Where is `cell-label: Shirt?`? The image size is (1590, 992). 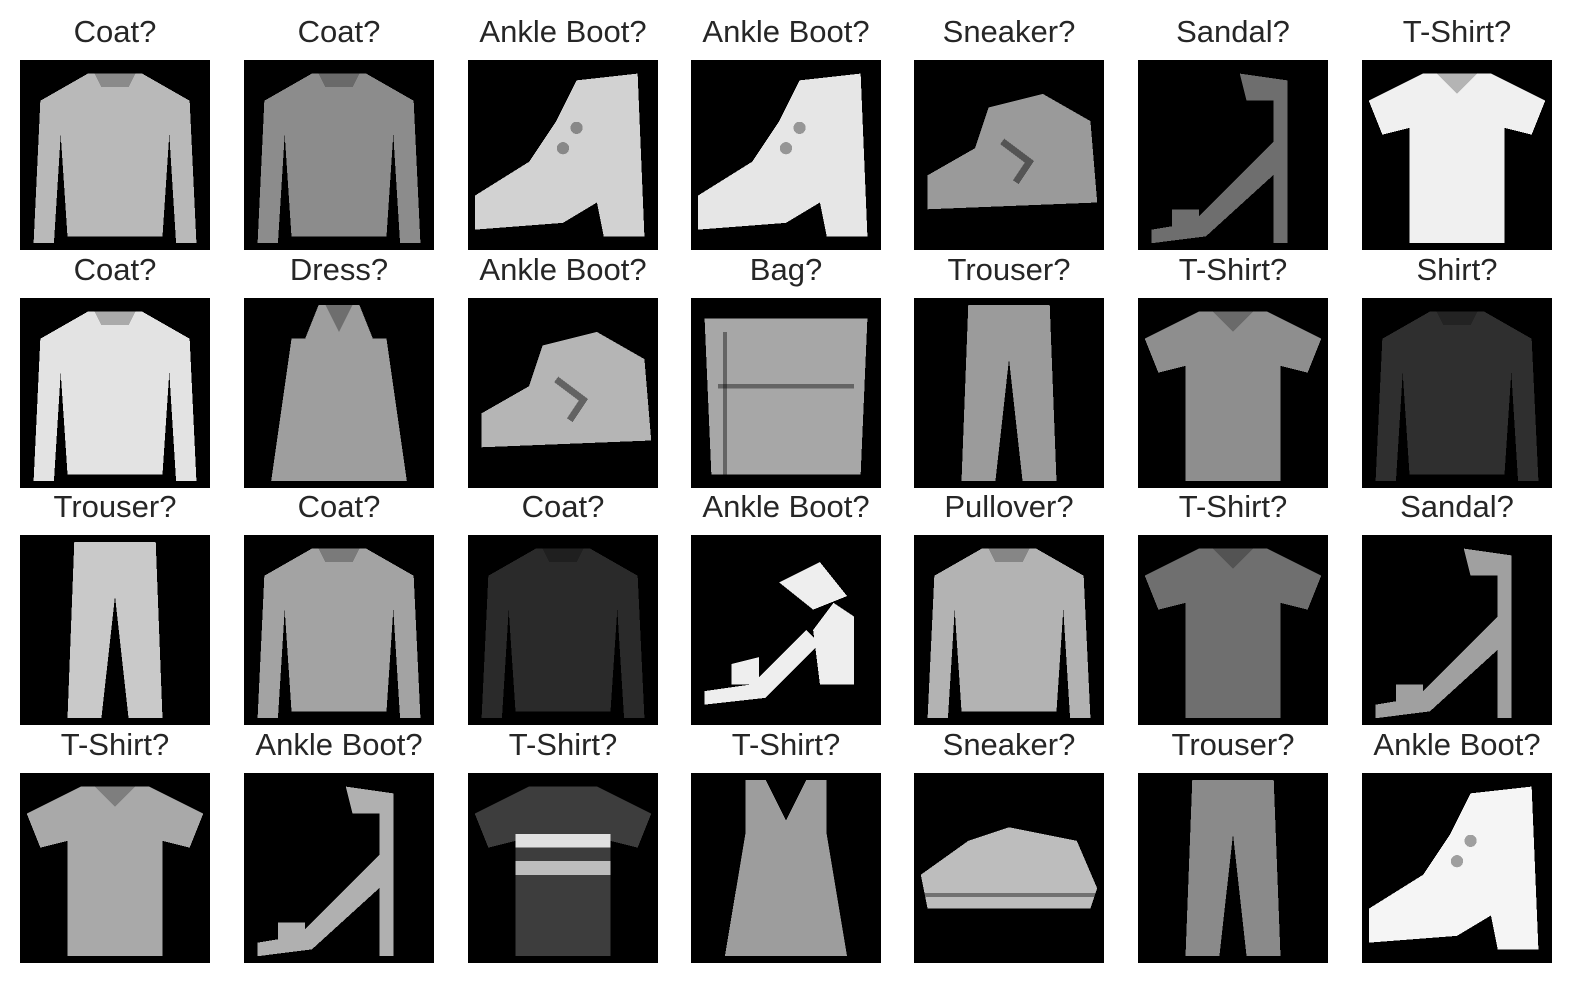 cell-label: Shirt? is located at coordinates (1457, 269).